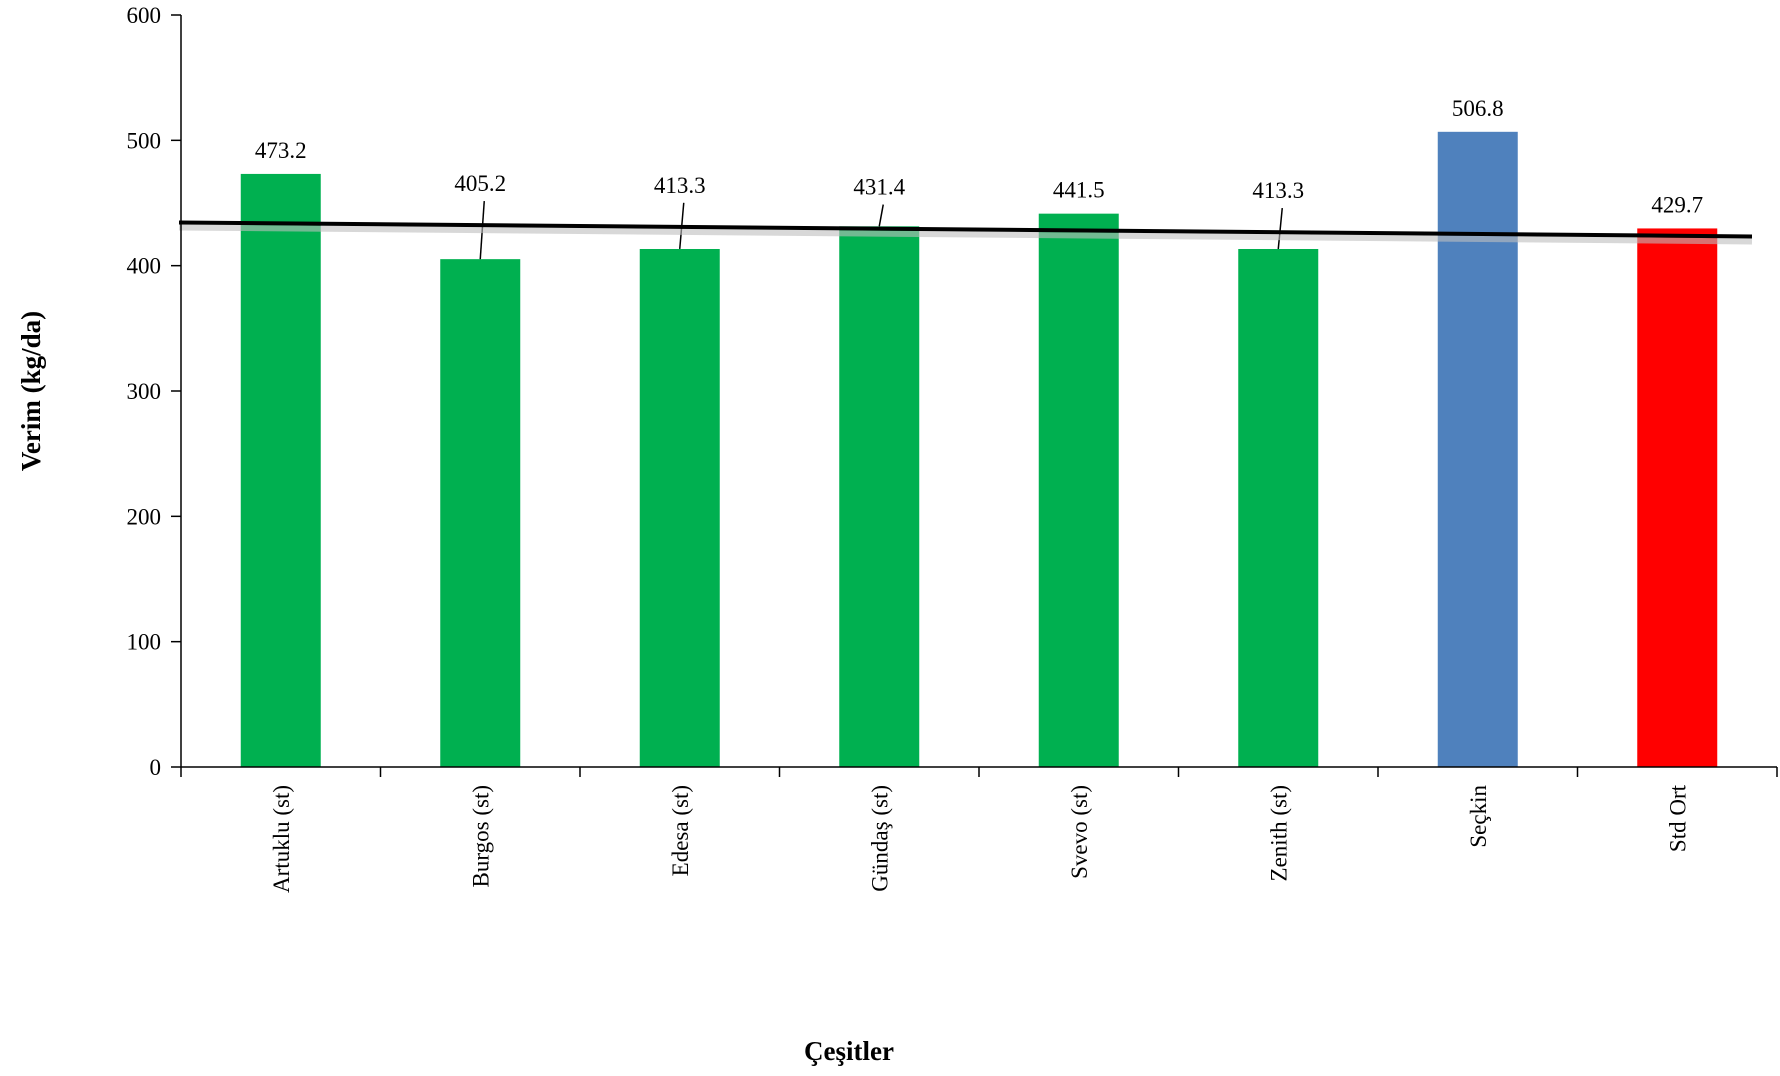 Image resolution: width=1780 pixels, height=1076 pixels. What do you see at coordinates (1079, 832) in the screenshot?
I see `x-tick-label: Svevo (st)` at bounding box center [1079, 832].